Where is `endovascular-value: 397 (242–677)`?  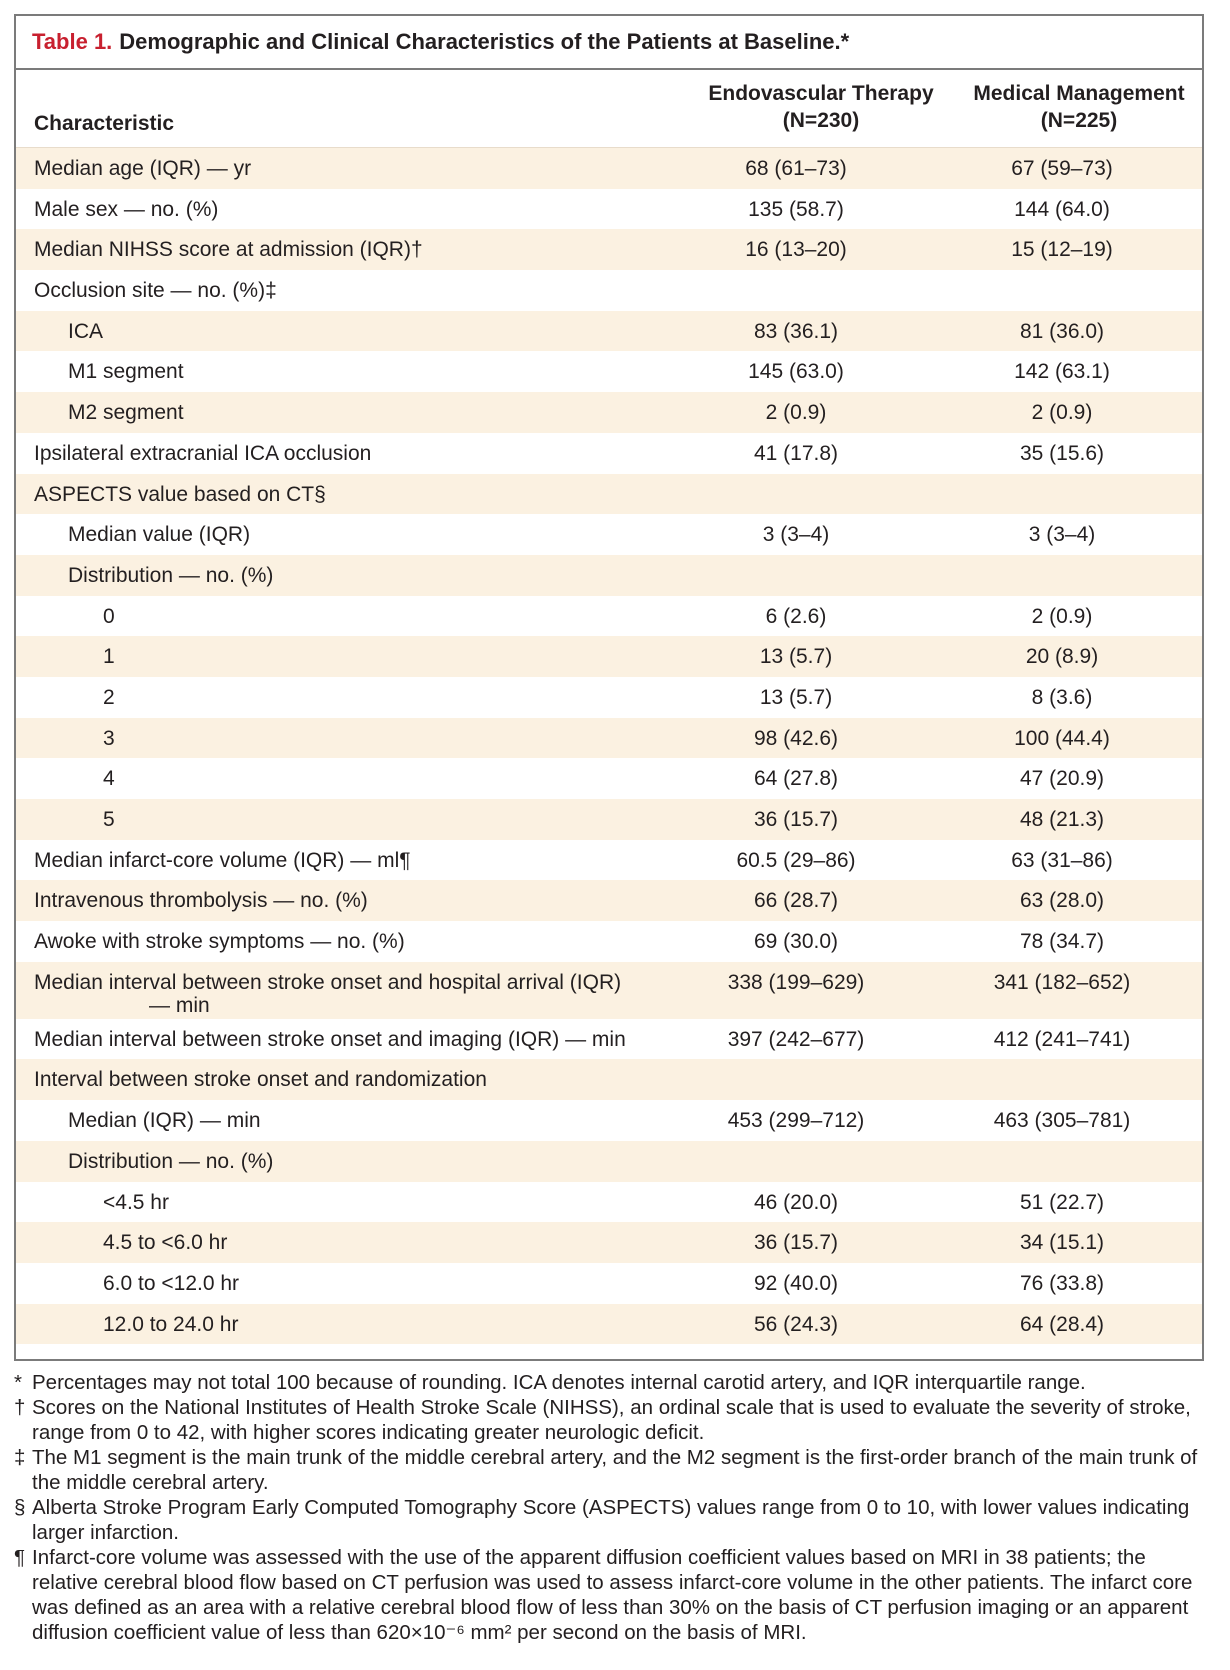
endovascular-value: 397 (242–677) is located at coordinates (796, 1039).